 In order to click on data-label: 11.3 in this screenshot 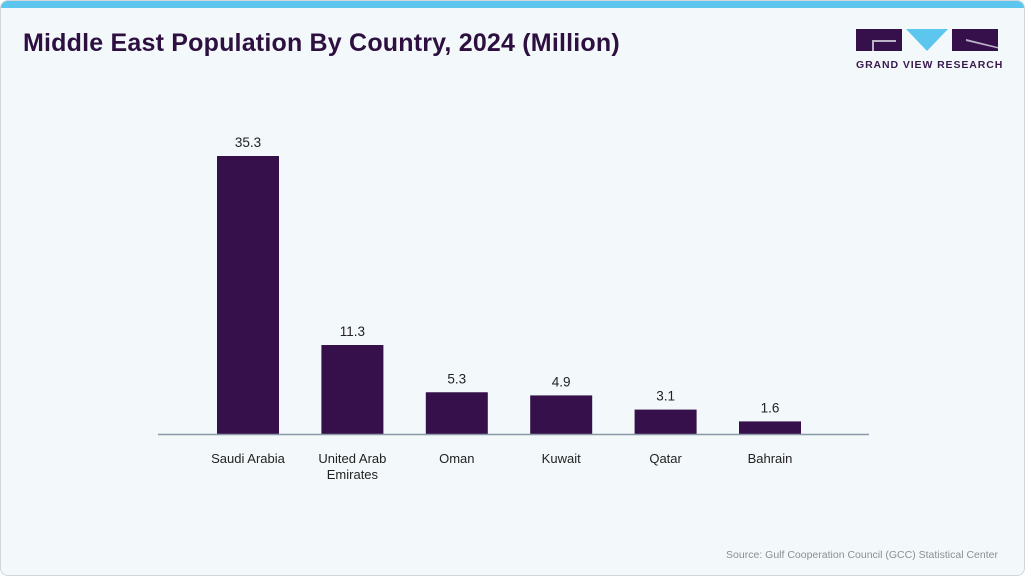, I will do `click(352, 331)`.